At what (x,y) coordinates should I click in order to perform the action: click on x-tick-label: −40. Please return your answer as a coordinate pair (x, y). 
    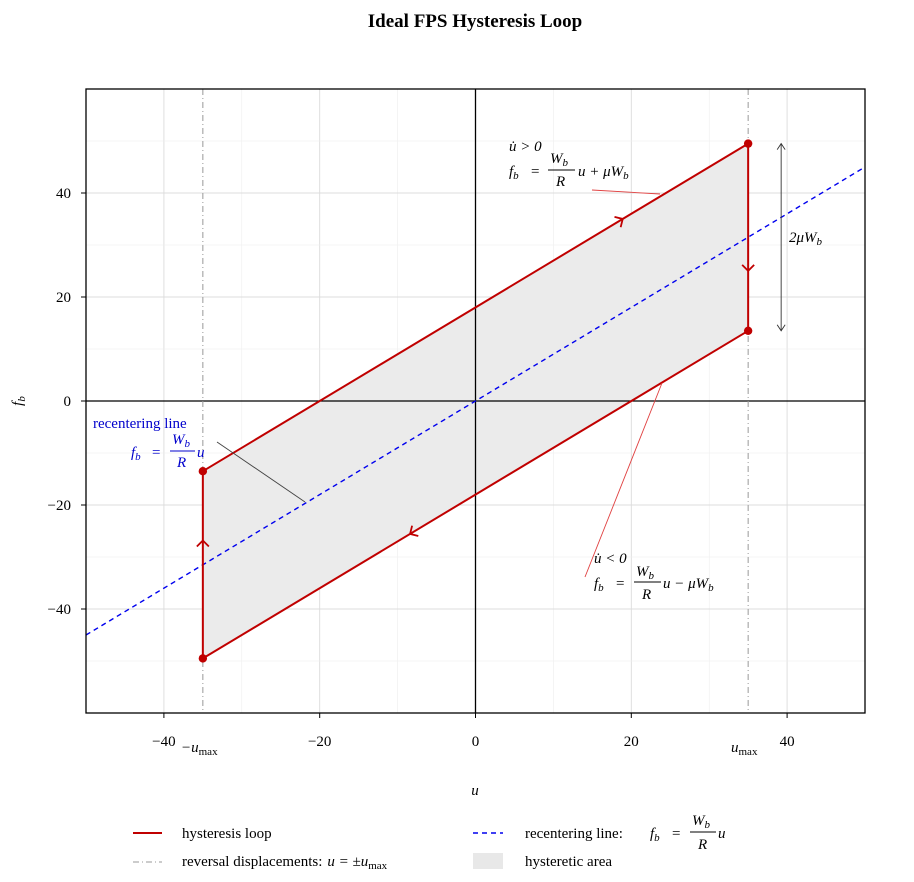
    Looking at the image, I should click on (163, 742).